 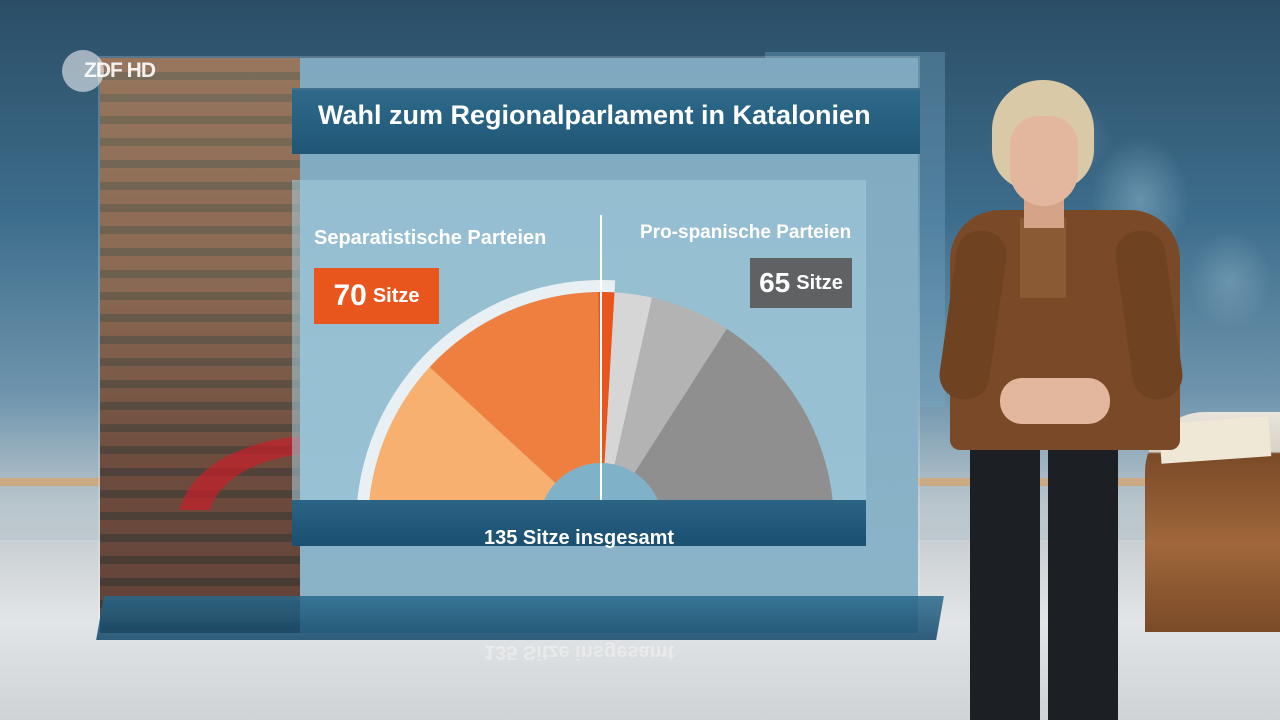 I want to click on chart-title: Wahl zum Regionalparlament in Katalonien, so click(x=594, y=115).